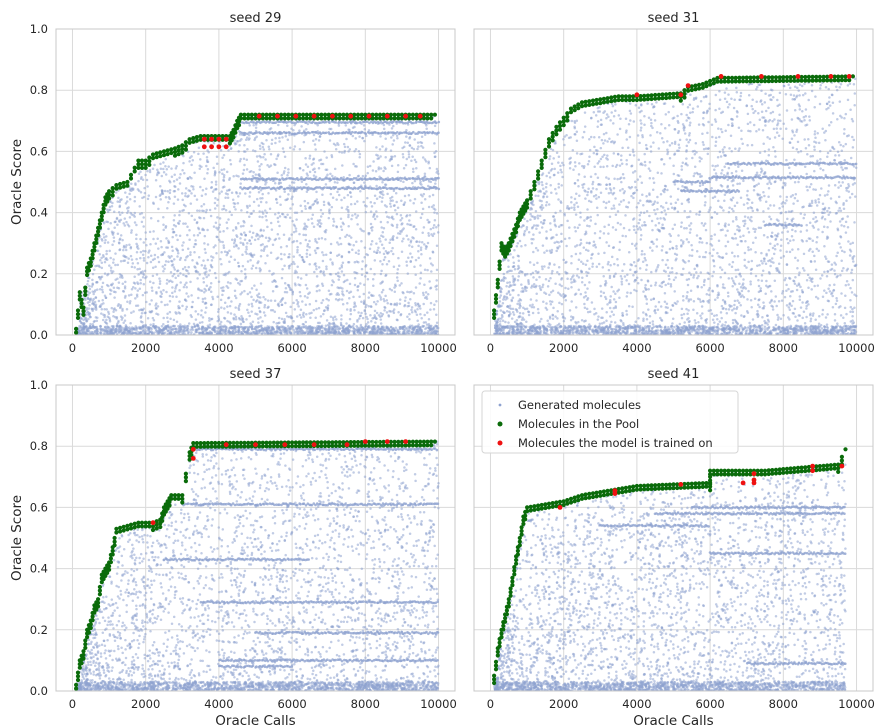 Image resolution: width=884 pixels, height=728 pixels. Describe the element at coordinates (39, 90) in the screenshot. I see `y-tick-label: 0.8` at that location.